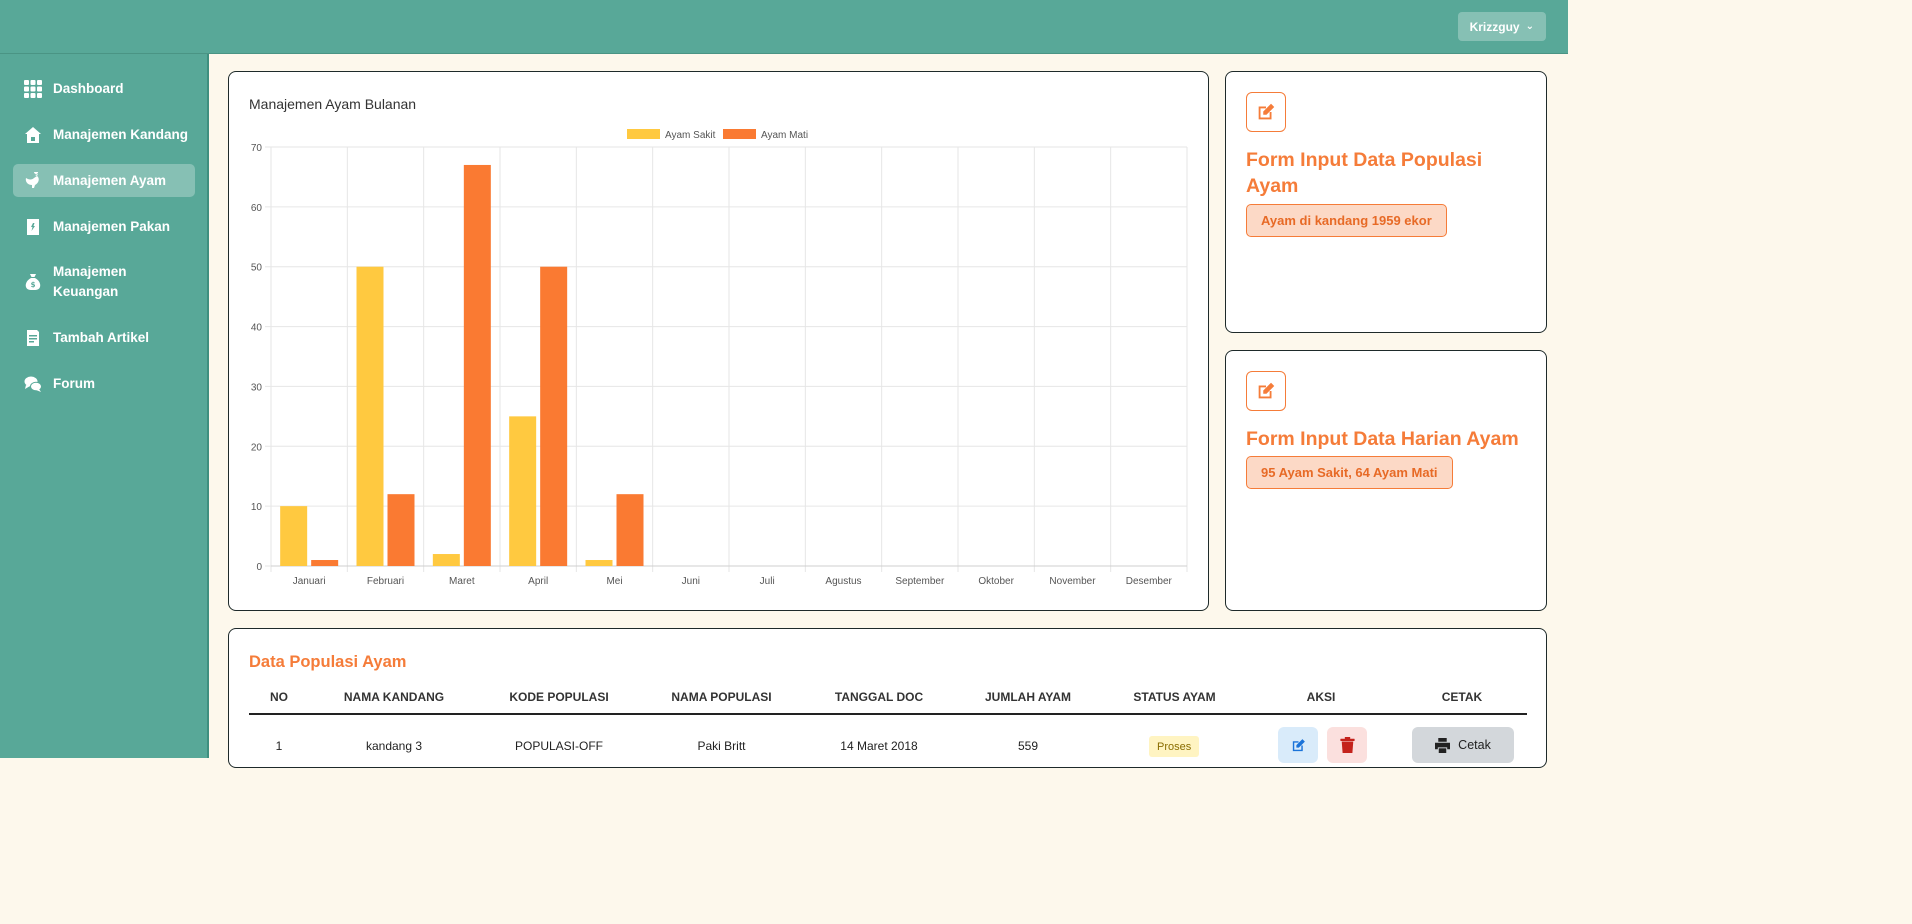 Image resolution: width=1912 pixels, height=924 pixels. What do you see at coordinates (1349, 472) in the screenshot?
I see `daily-badge: 95 Ayam Sakit, 64 Ayam Mati` at bounding box center [1349, 472].